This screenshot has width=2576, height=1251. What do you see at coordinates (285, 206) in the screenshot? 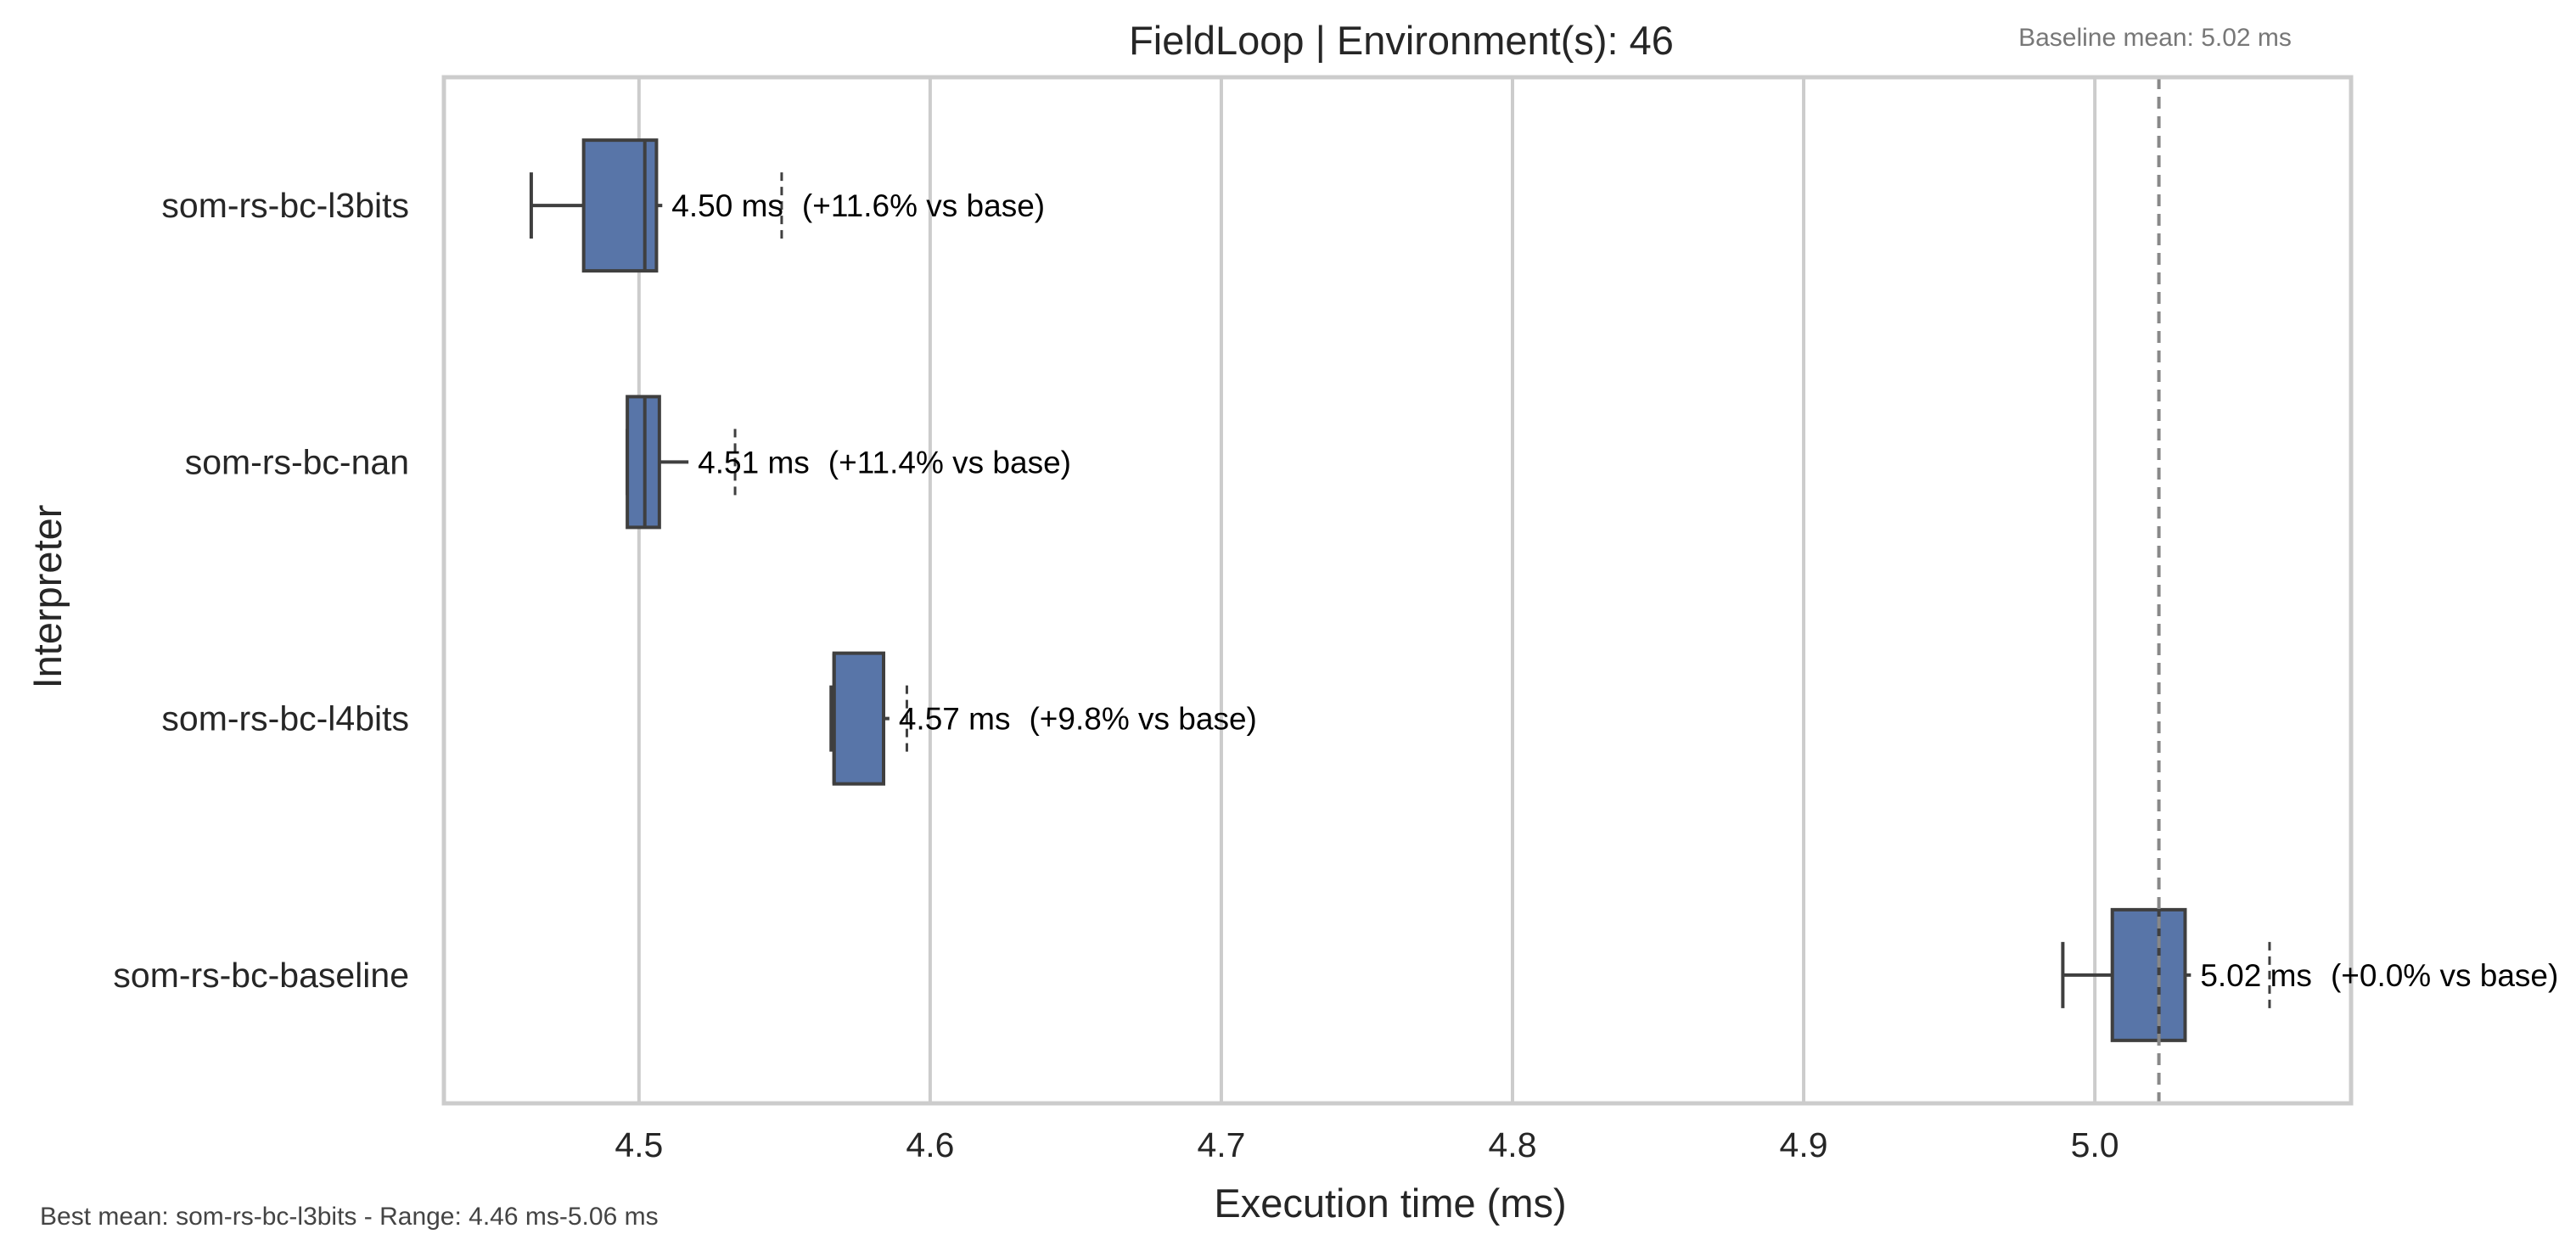
I see `y-category-label: som-rs-bc-l3bits` at bounding box center [285, 206].